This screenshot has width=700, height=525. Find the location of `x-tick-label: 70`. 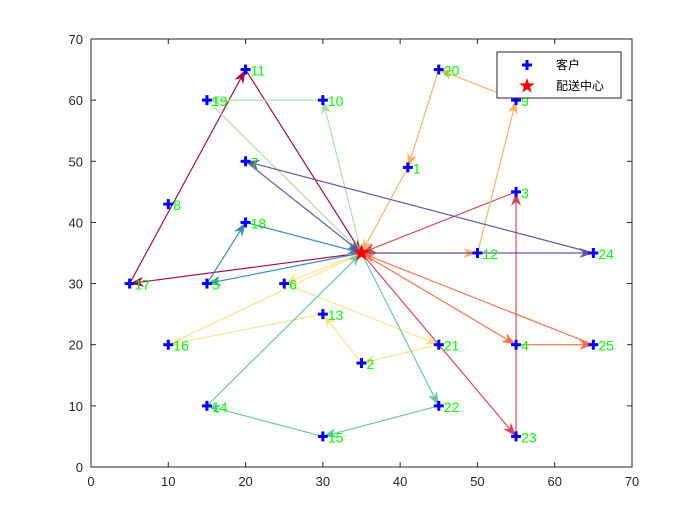

x-tick-label: 70 is located at coordinates (632, 481).